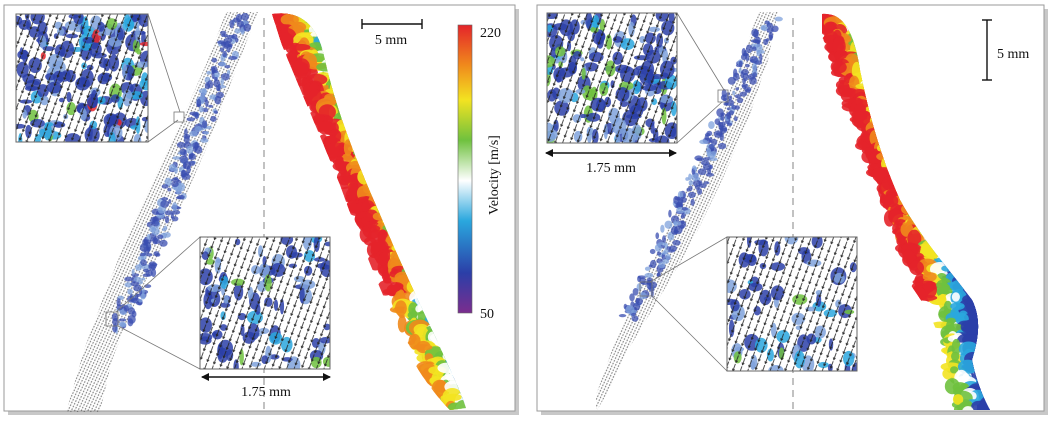 This screenshot has width=1050, height=423. Describe the element at coordinates (487, 314) in the screenshot. I see `colorbar-min-label: 50` at that location.